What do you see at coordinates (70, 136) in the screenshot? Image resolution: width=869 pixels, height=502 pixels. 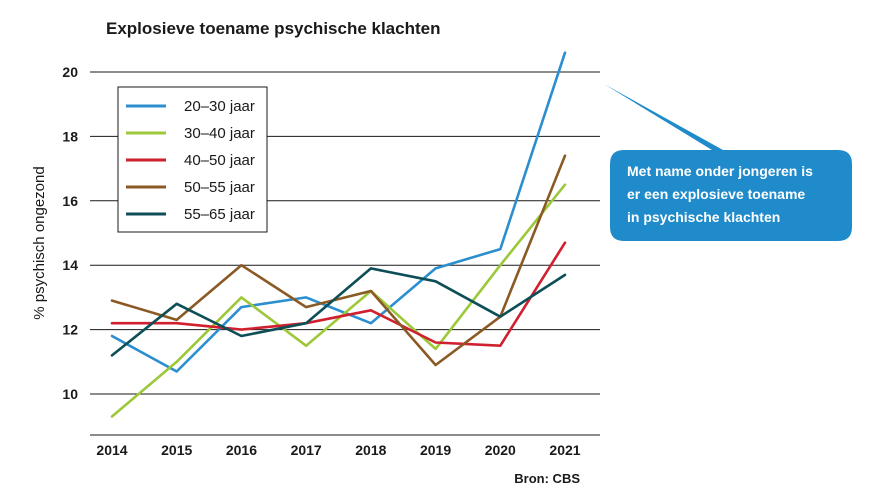 I see `y-tick-label: 18` at bounding box center [70, 136].